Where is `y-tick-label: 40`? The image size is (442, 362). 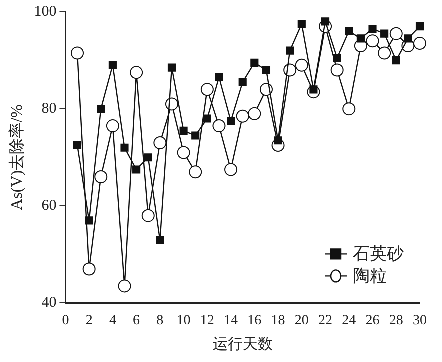 y-tick-label: 40 is located at coordinates (49, 303).